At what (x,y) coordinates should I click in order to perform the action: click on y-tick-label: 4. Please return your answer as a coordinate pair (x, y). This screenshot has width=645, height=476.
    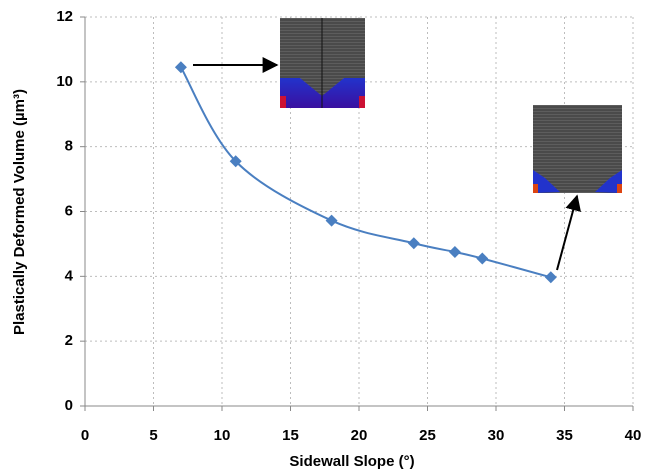
    Looking at the image, I should click on (69, 275).